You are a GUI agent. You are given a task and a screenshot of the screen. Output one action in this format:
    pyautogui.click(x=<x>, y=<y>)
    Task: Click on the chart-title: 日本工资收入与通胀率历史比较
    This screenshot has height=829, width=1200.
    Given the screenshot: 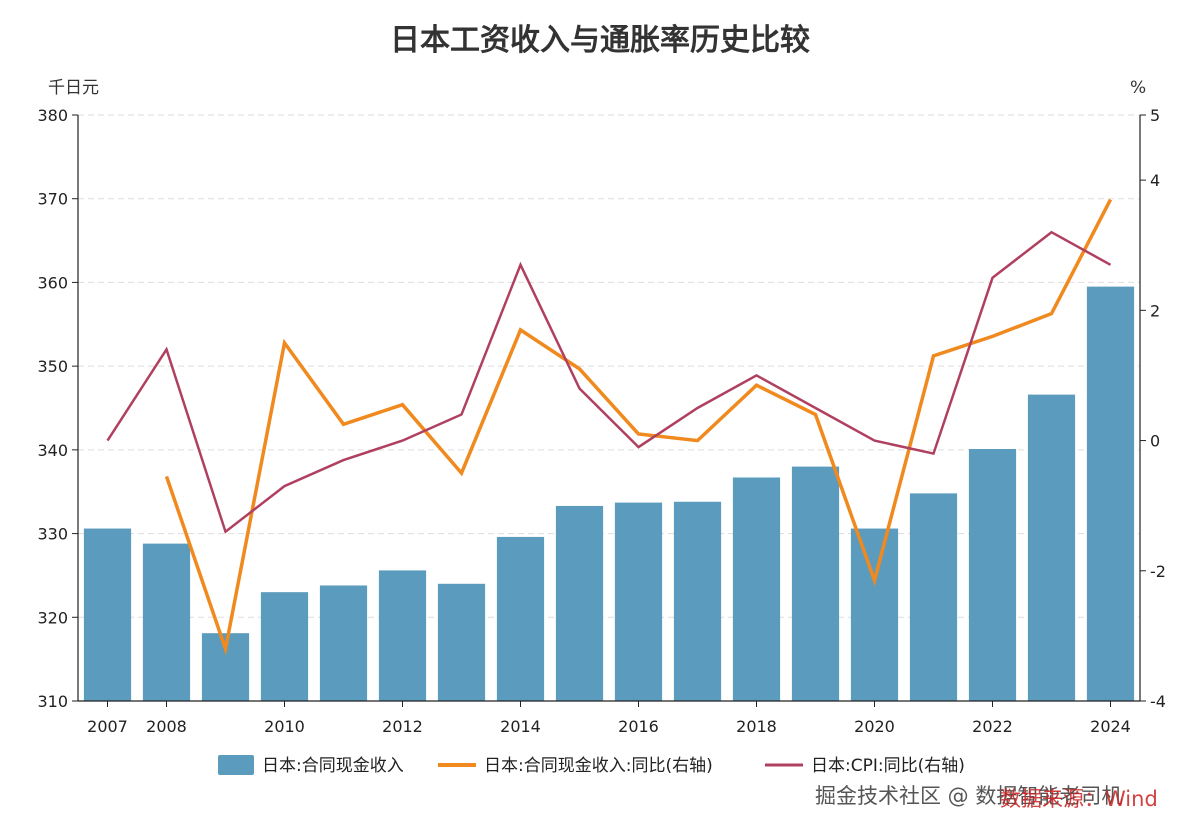 What is the action you would take?
    pyautogui.click(x=600, y=40)
    